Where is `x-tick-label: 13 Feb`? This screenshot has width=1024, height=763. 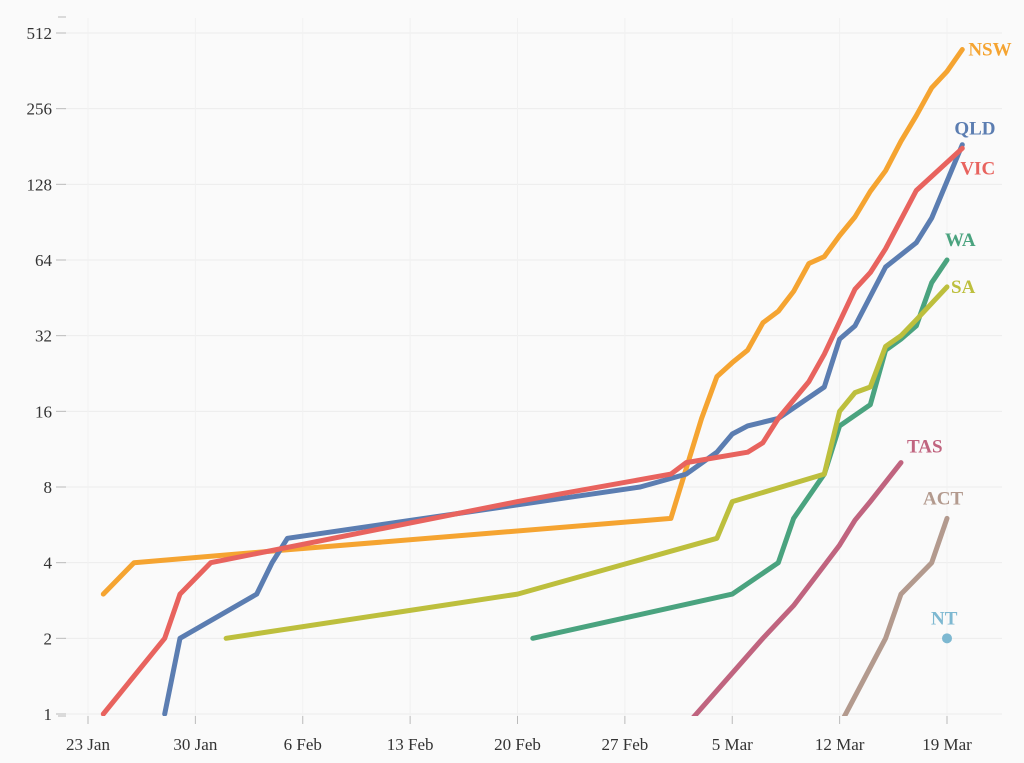 x-tick-label: 13 Feb is located at coordinates (410, 744).